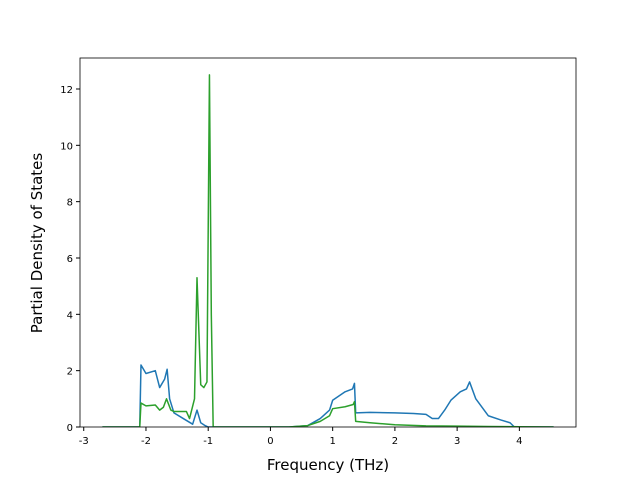 The height and width of the screenshot is (484, 640). Describe the element at coordinates (70, 372) in the screenshot. I see `y-tick-label: 2` at that location.